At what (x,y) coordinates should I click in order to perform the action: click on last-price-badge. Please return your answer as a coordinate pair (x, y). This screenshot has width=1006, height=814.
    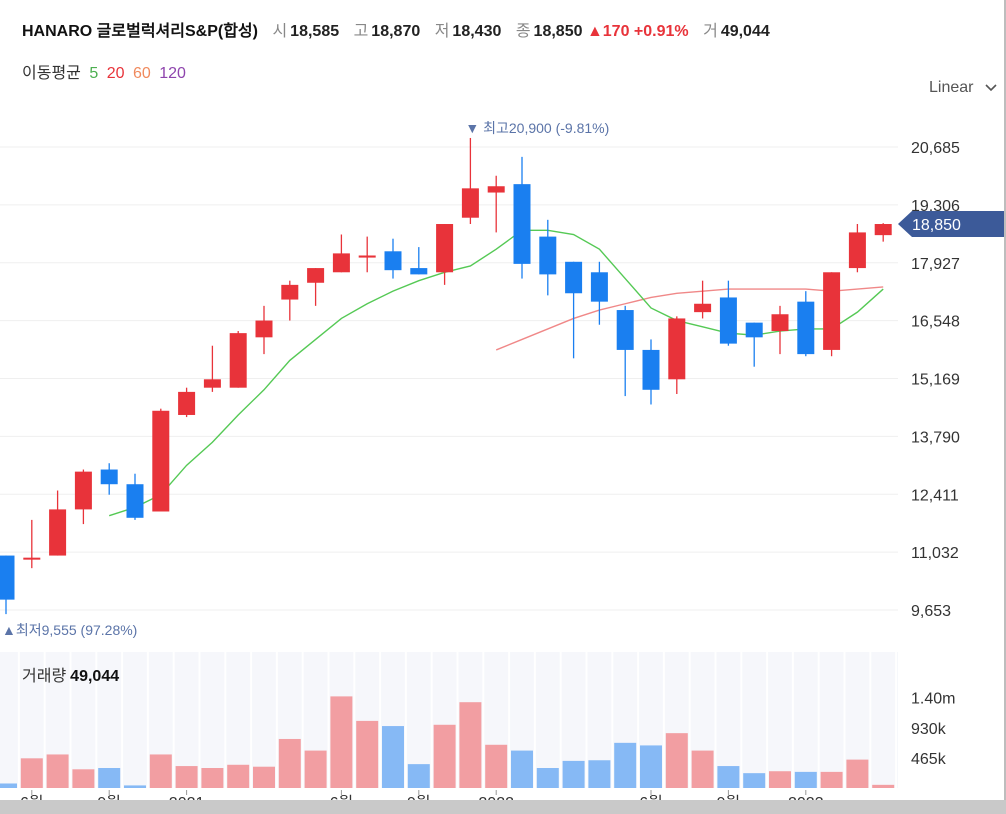
    Looking at the image, I should click on (951, 224).